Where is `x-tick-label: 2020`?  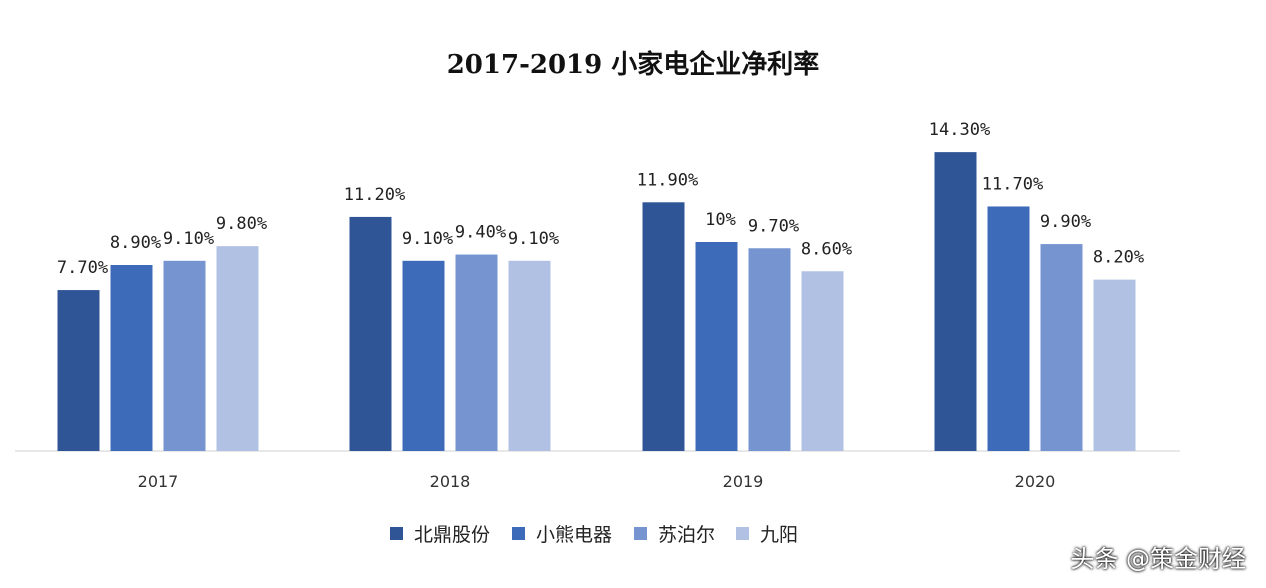 x-tick-label: 2020 is located at coordinates (1035, 481).